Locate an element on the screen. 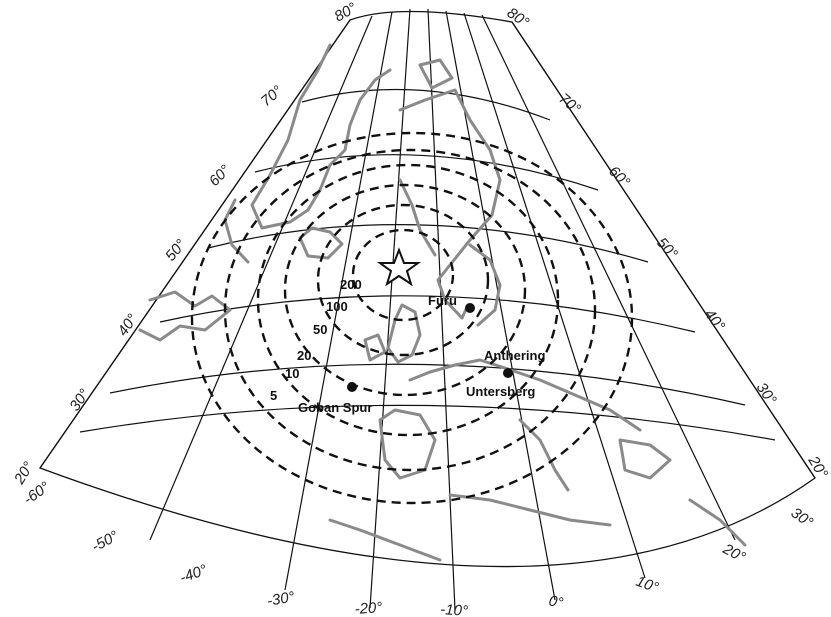 The image size is (831, 617). greenland-west-coast is located at coordinates (236, 231).